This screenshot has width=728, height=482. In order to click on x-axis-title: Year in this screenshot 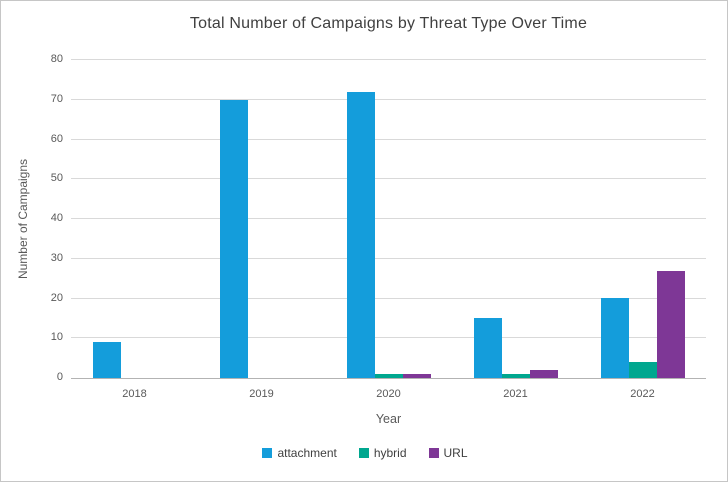, I will do `click(388, 419)`.